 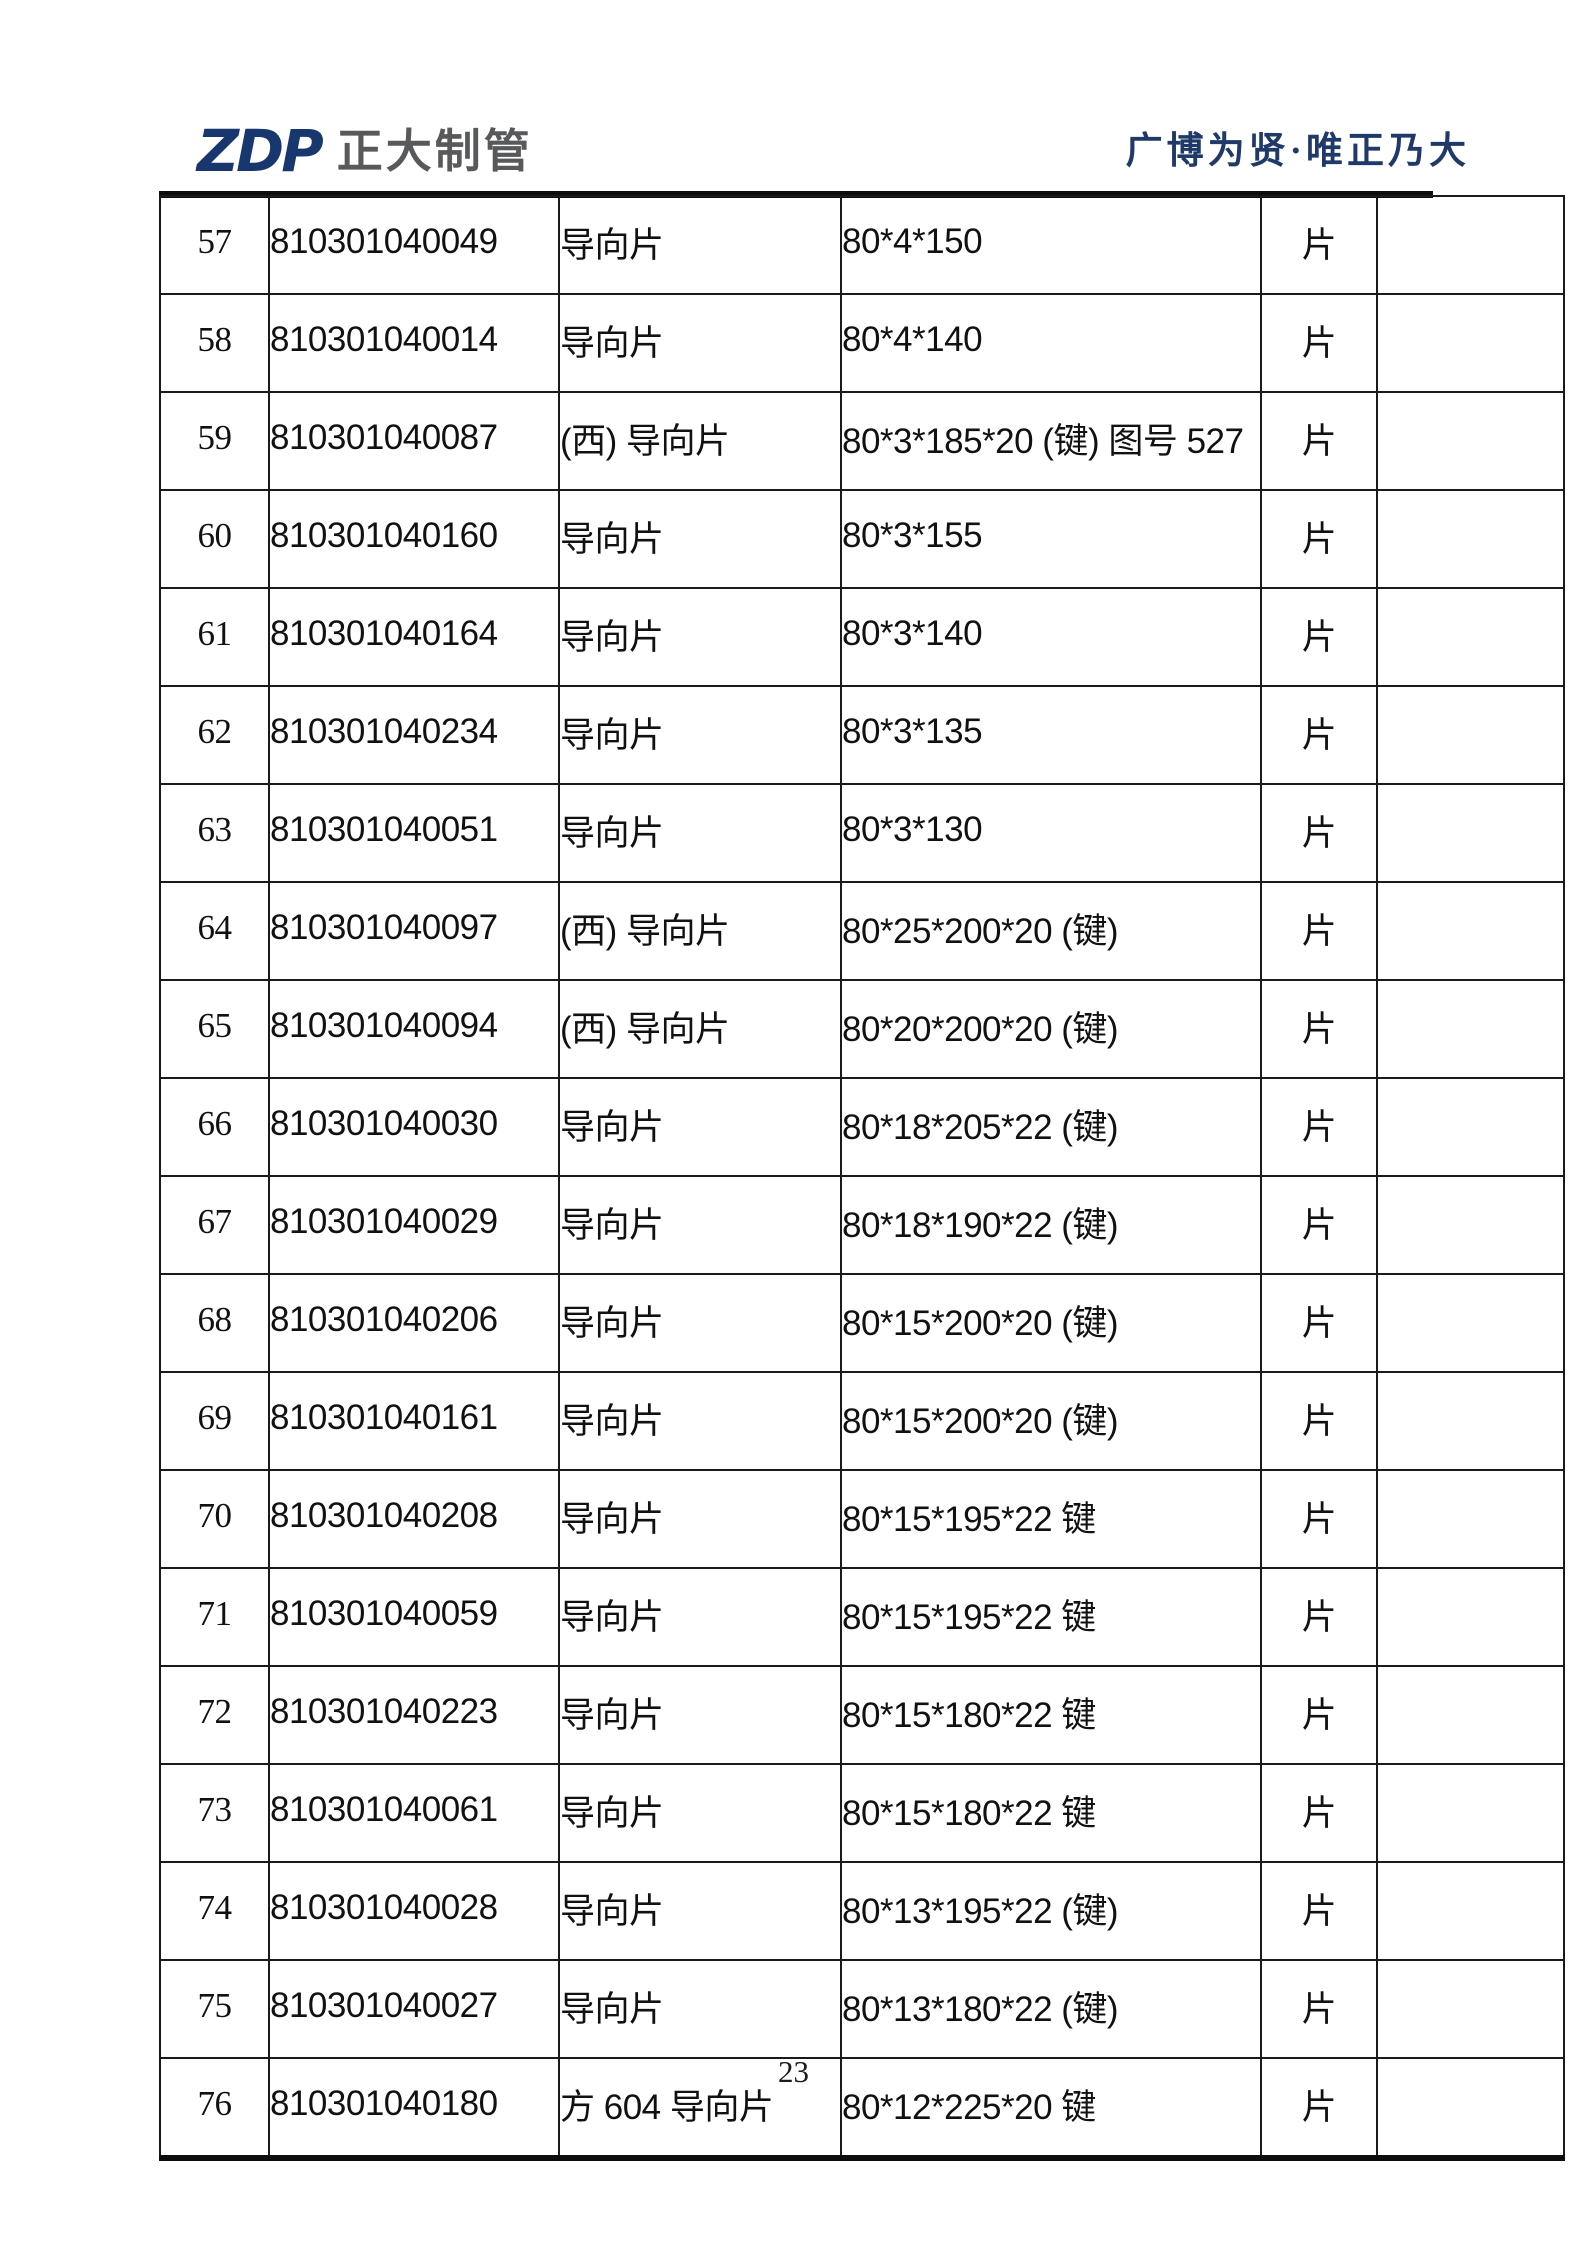 What do you see at coordinates (214, 343) in the screenshot?
I see `row-number-cell: 58` at bounding box center [214, 343].